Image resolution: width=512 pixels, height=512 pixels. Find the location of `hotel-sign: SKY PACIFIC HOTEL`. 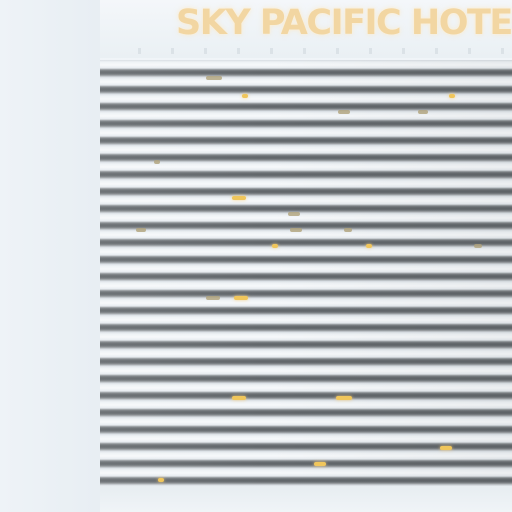

hotel-sign: SKY PACIFIC HOTEL is located at coordinates (344, 23).